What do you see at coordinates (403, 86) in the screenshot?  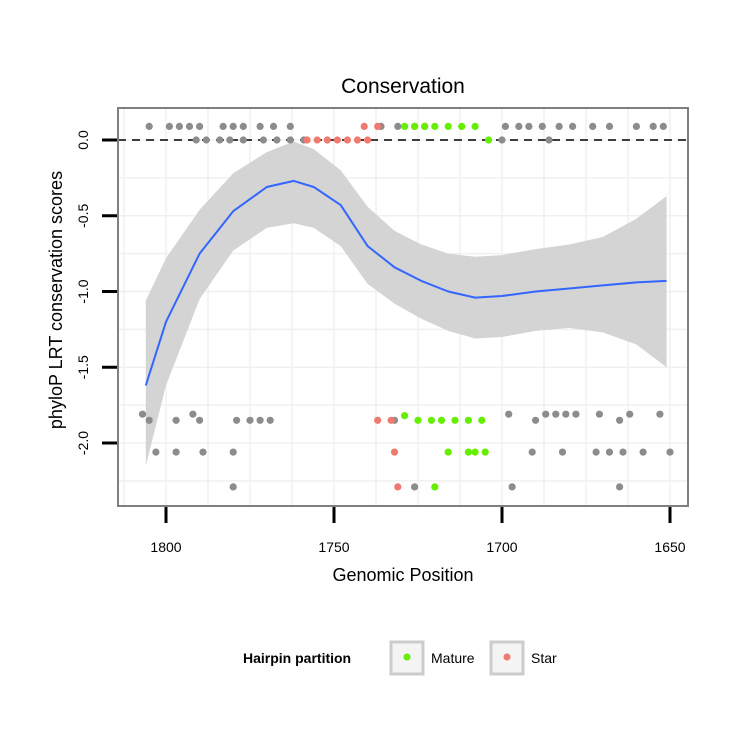 I see `chart-title: Conservation` at bounding box center [403, 86].